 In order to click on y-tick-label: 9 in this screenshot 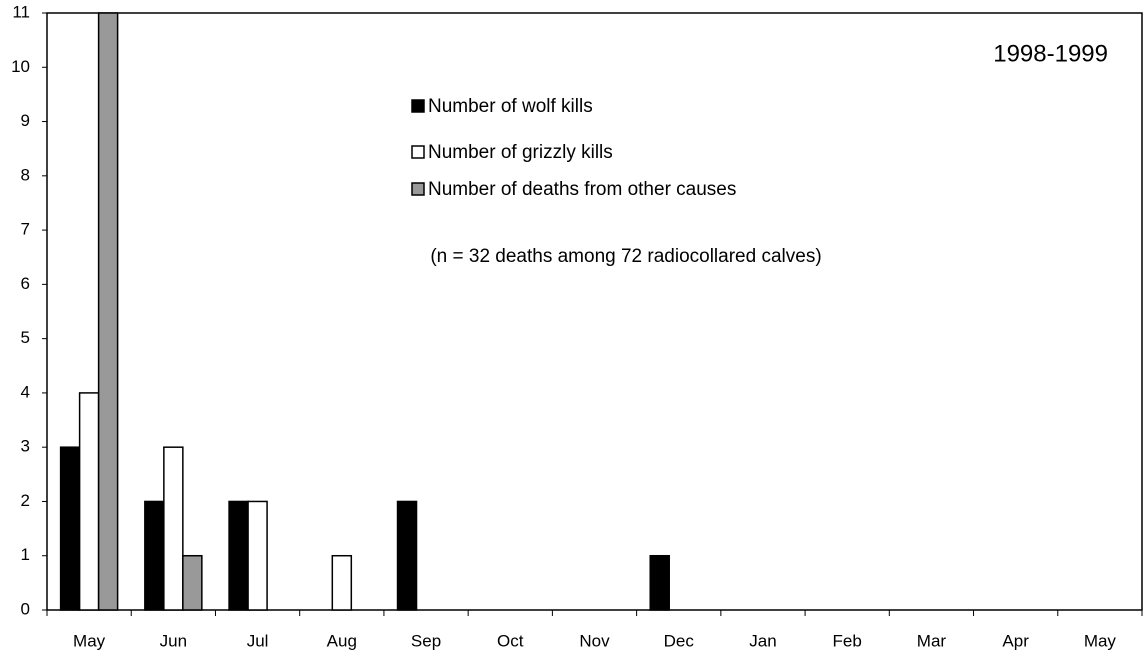, I will do `click(25, 120)`.